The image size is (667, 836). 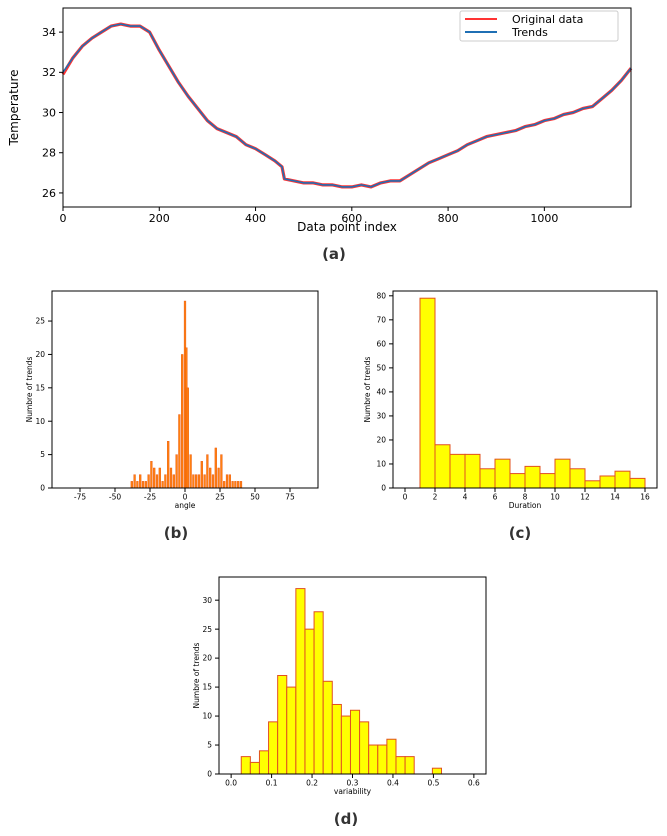 What do you see at coordinates (585, 497) in the screenshot?
I see `x-tick-label: 12` at bounding box center [585, 497].